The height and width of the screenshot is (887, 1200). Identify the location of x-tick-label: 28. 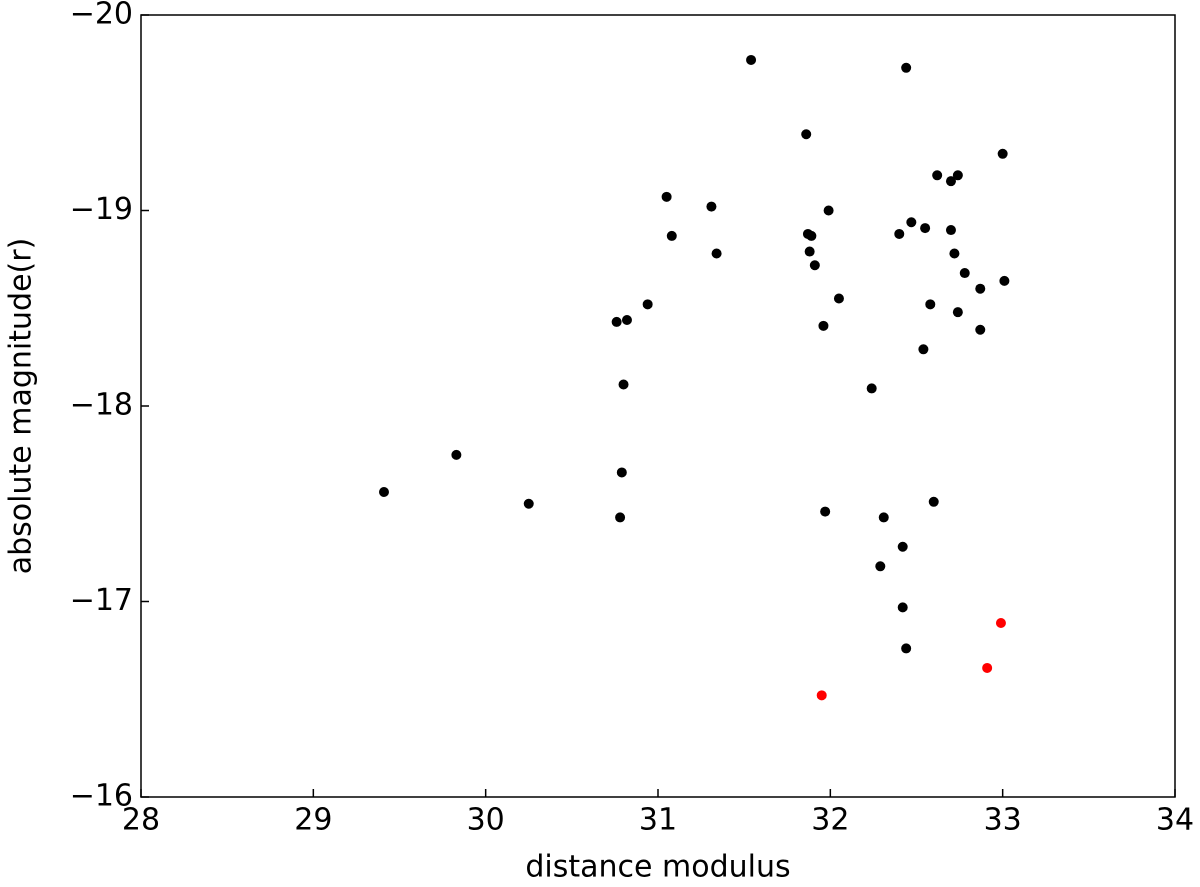
(141, 820).